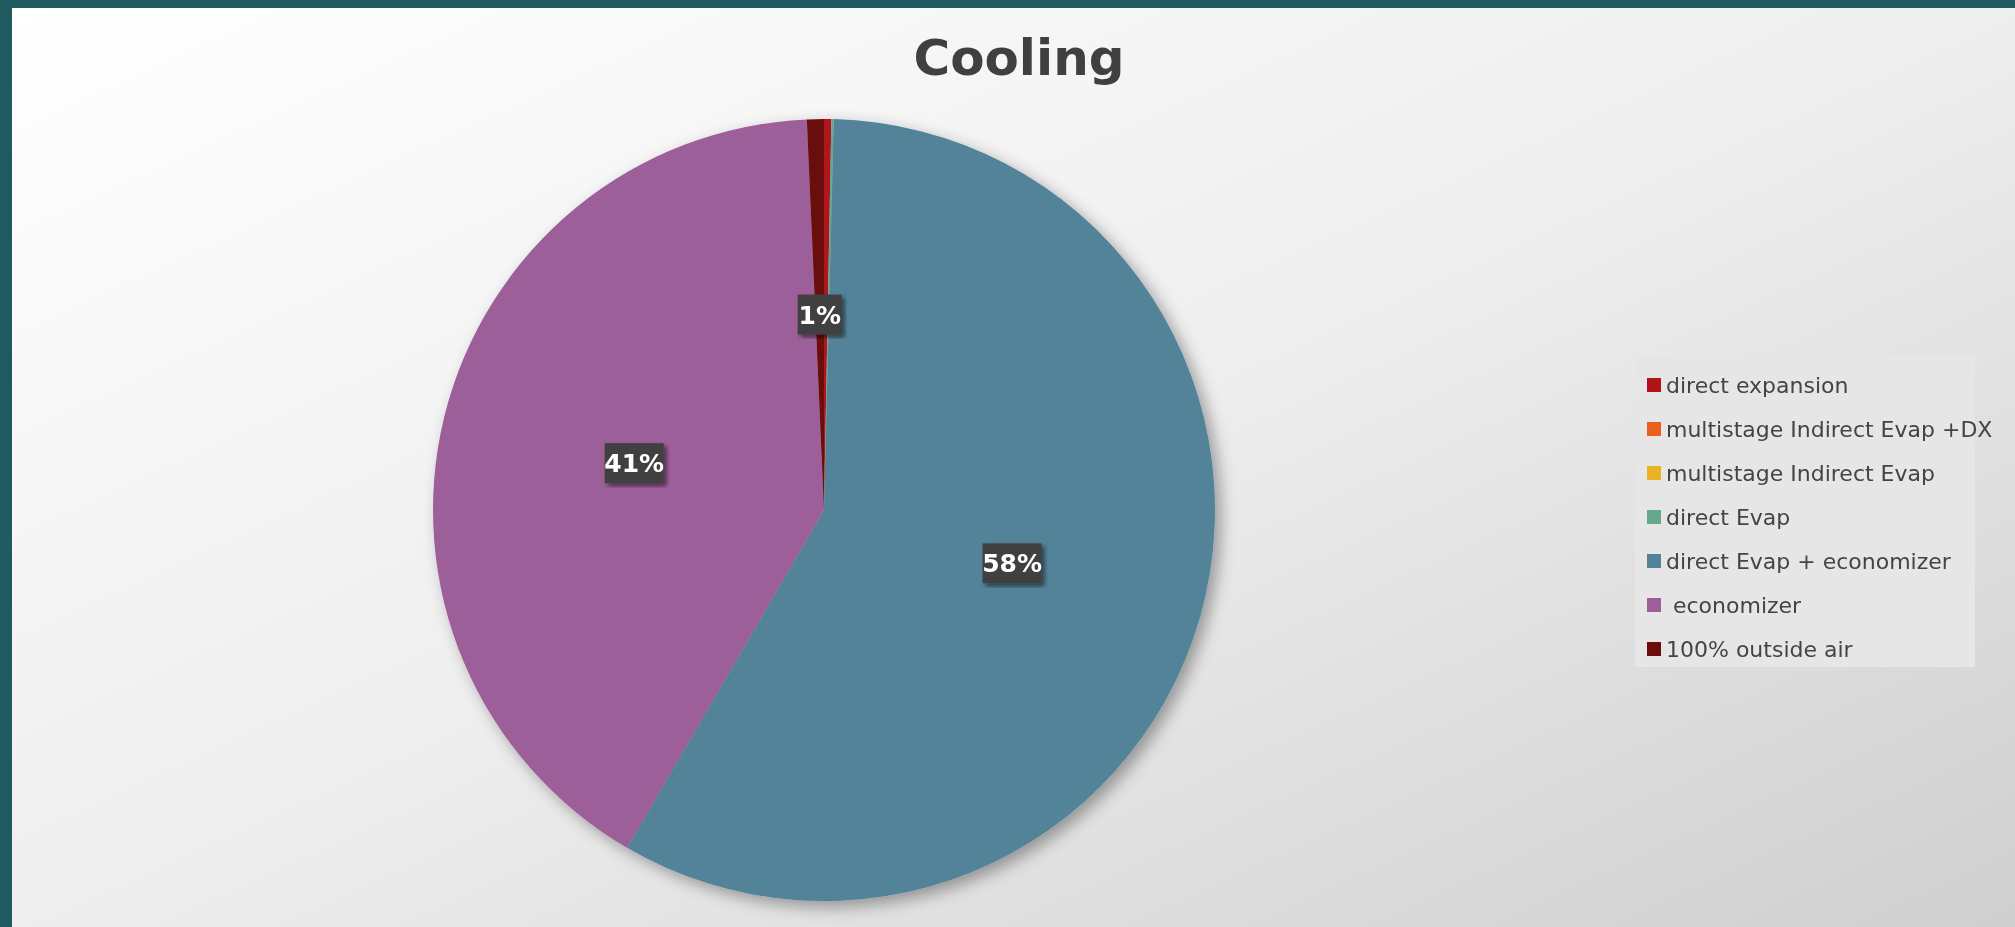 This screenshot has height=927, width=2015. What do you see at coordinates (1728, 517) in the screenshot?
I see `legend-label: direct Evap` at bounding box center [1728, 517].